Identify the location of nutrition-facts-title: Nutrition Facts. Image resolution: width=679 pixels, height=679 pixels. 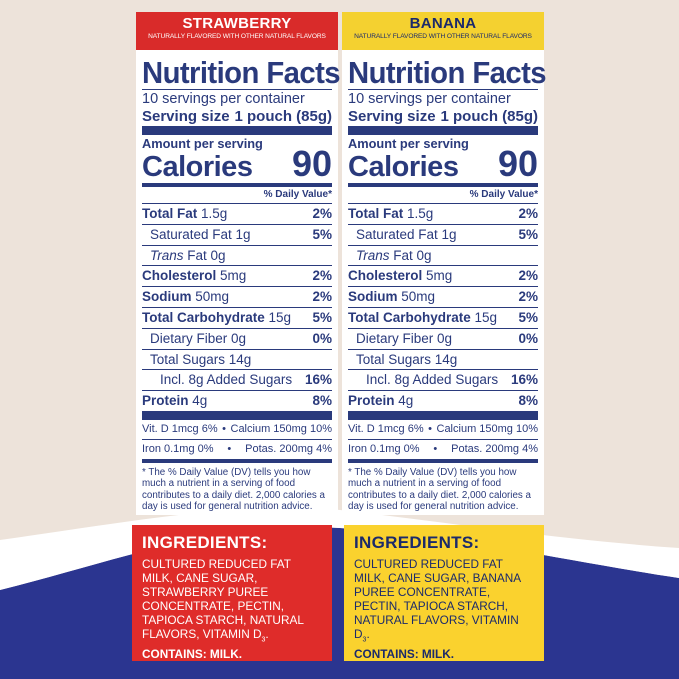
(447, 73).